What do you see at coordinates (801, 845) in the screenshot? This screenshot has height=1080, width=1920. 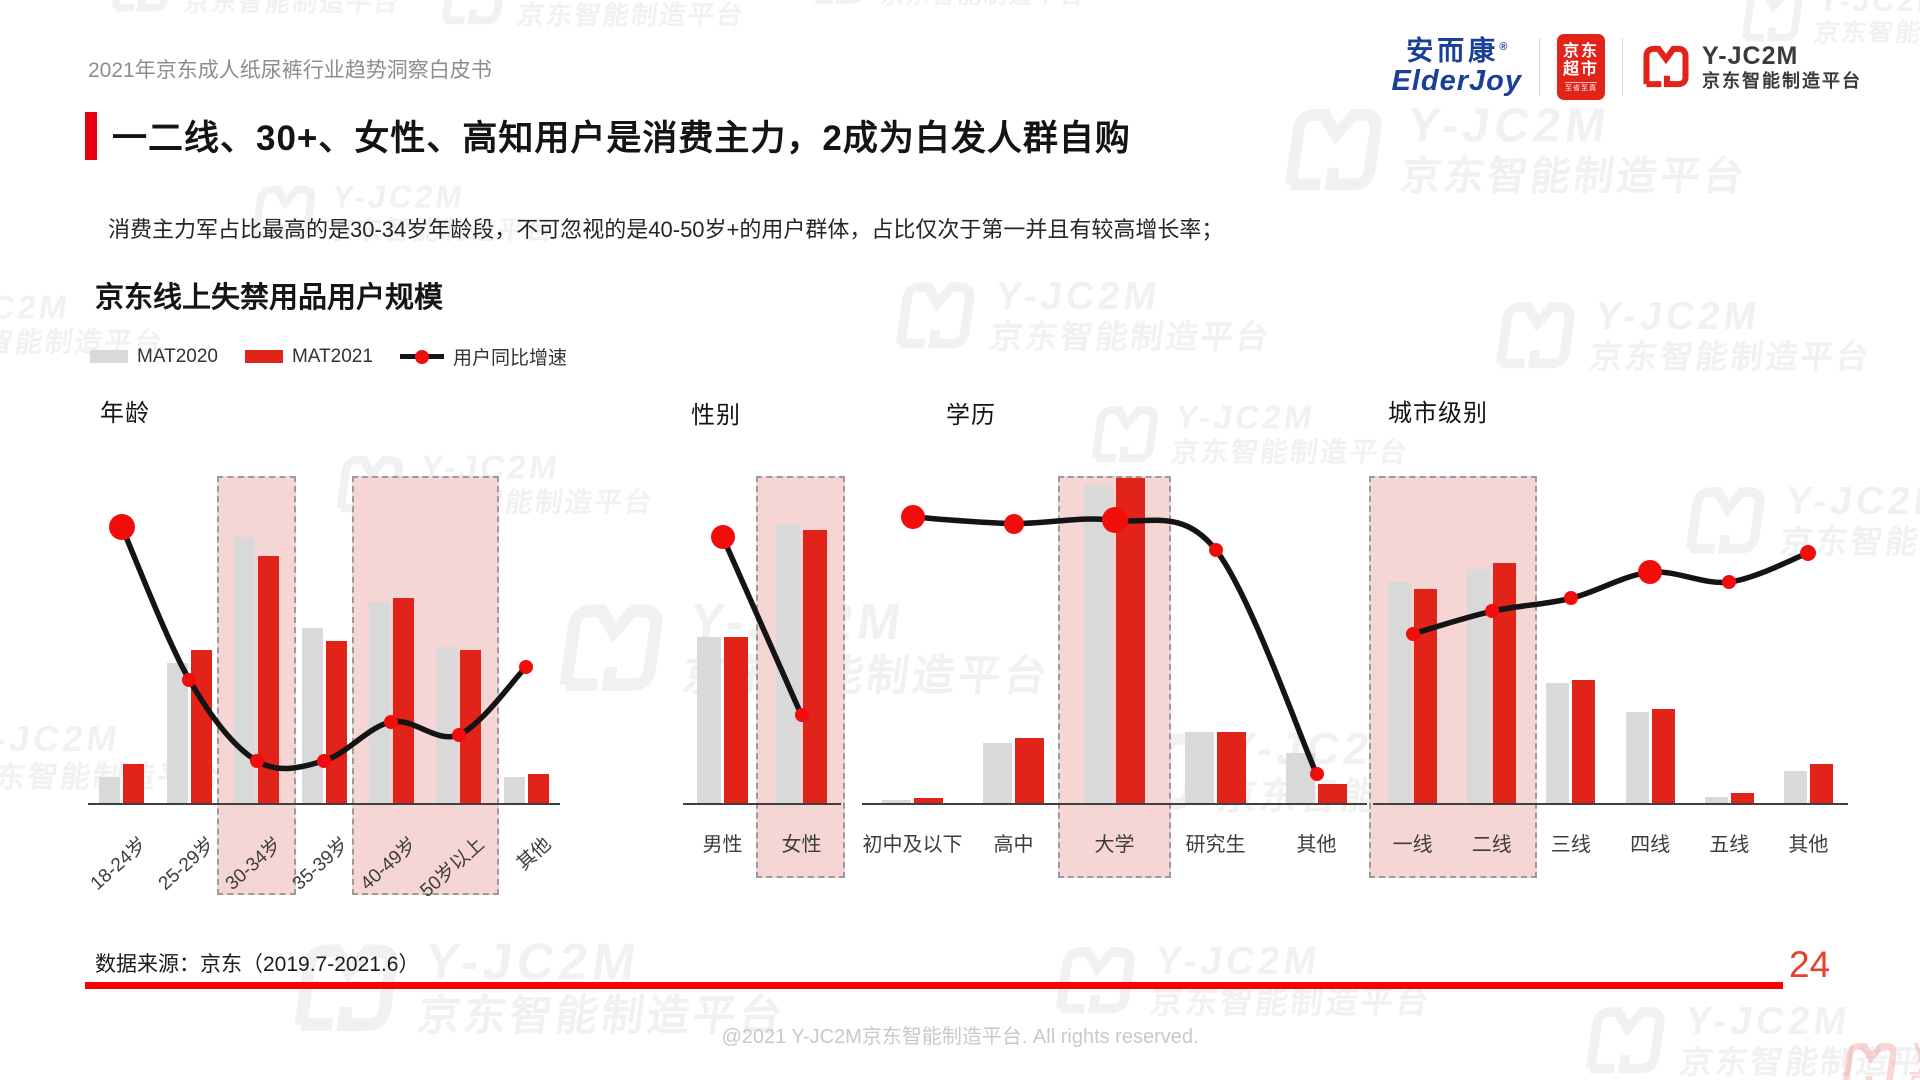 I see `x-axis-label: 女性` at bounding box center [801, 845].